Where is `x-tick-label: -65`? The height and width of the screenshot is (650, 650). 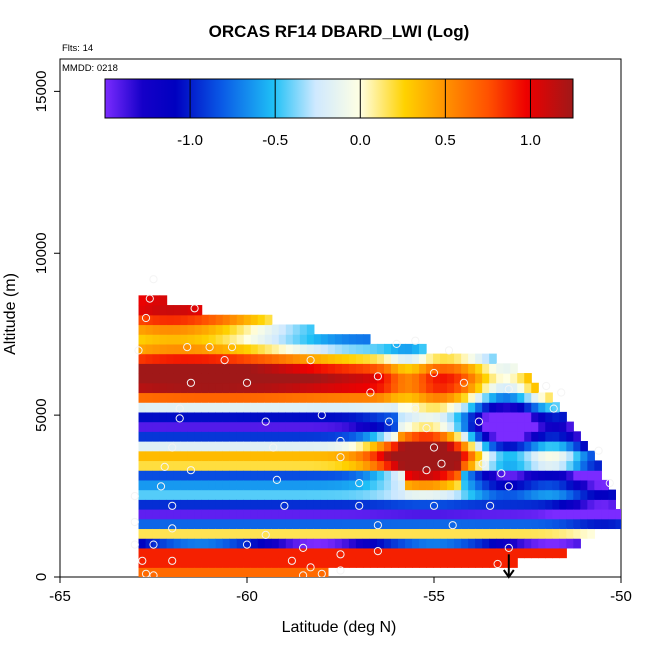
x-tick-label: -65 is located at coordinates (60, 596).